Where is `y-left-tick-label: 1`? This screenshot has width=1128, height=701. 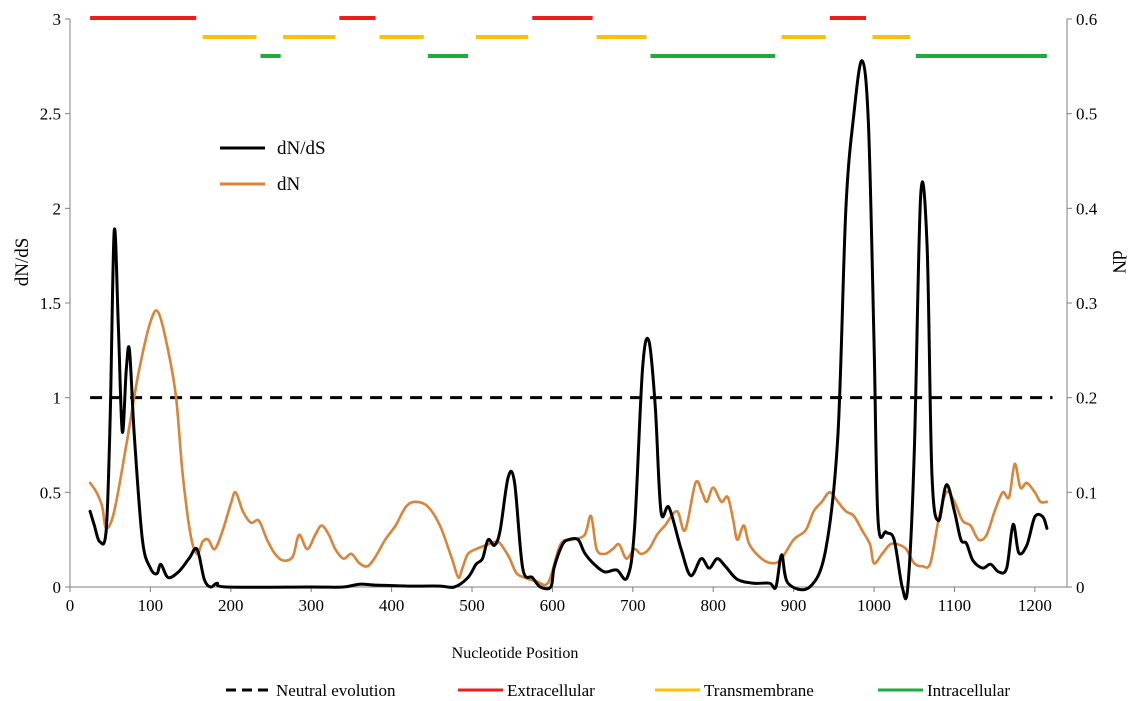 y-left-tick-label: 1 is located at coordinates (57, 398).